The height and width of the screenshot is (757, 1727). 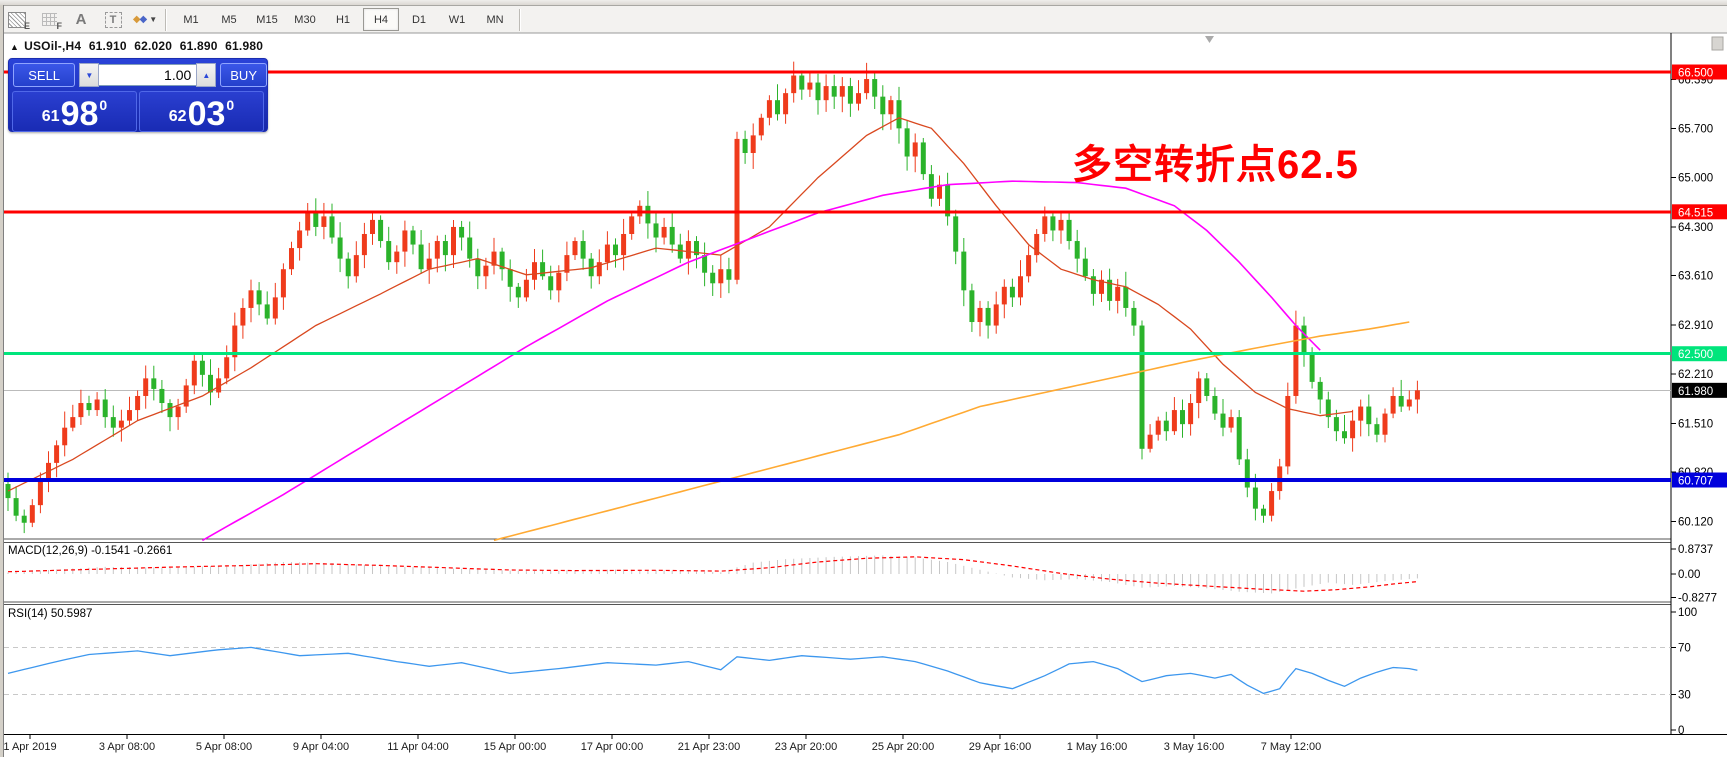 I want to click on volume-stepper: ▼ ▲, so click(x=148, y=75).